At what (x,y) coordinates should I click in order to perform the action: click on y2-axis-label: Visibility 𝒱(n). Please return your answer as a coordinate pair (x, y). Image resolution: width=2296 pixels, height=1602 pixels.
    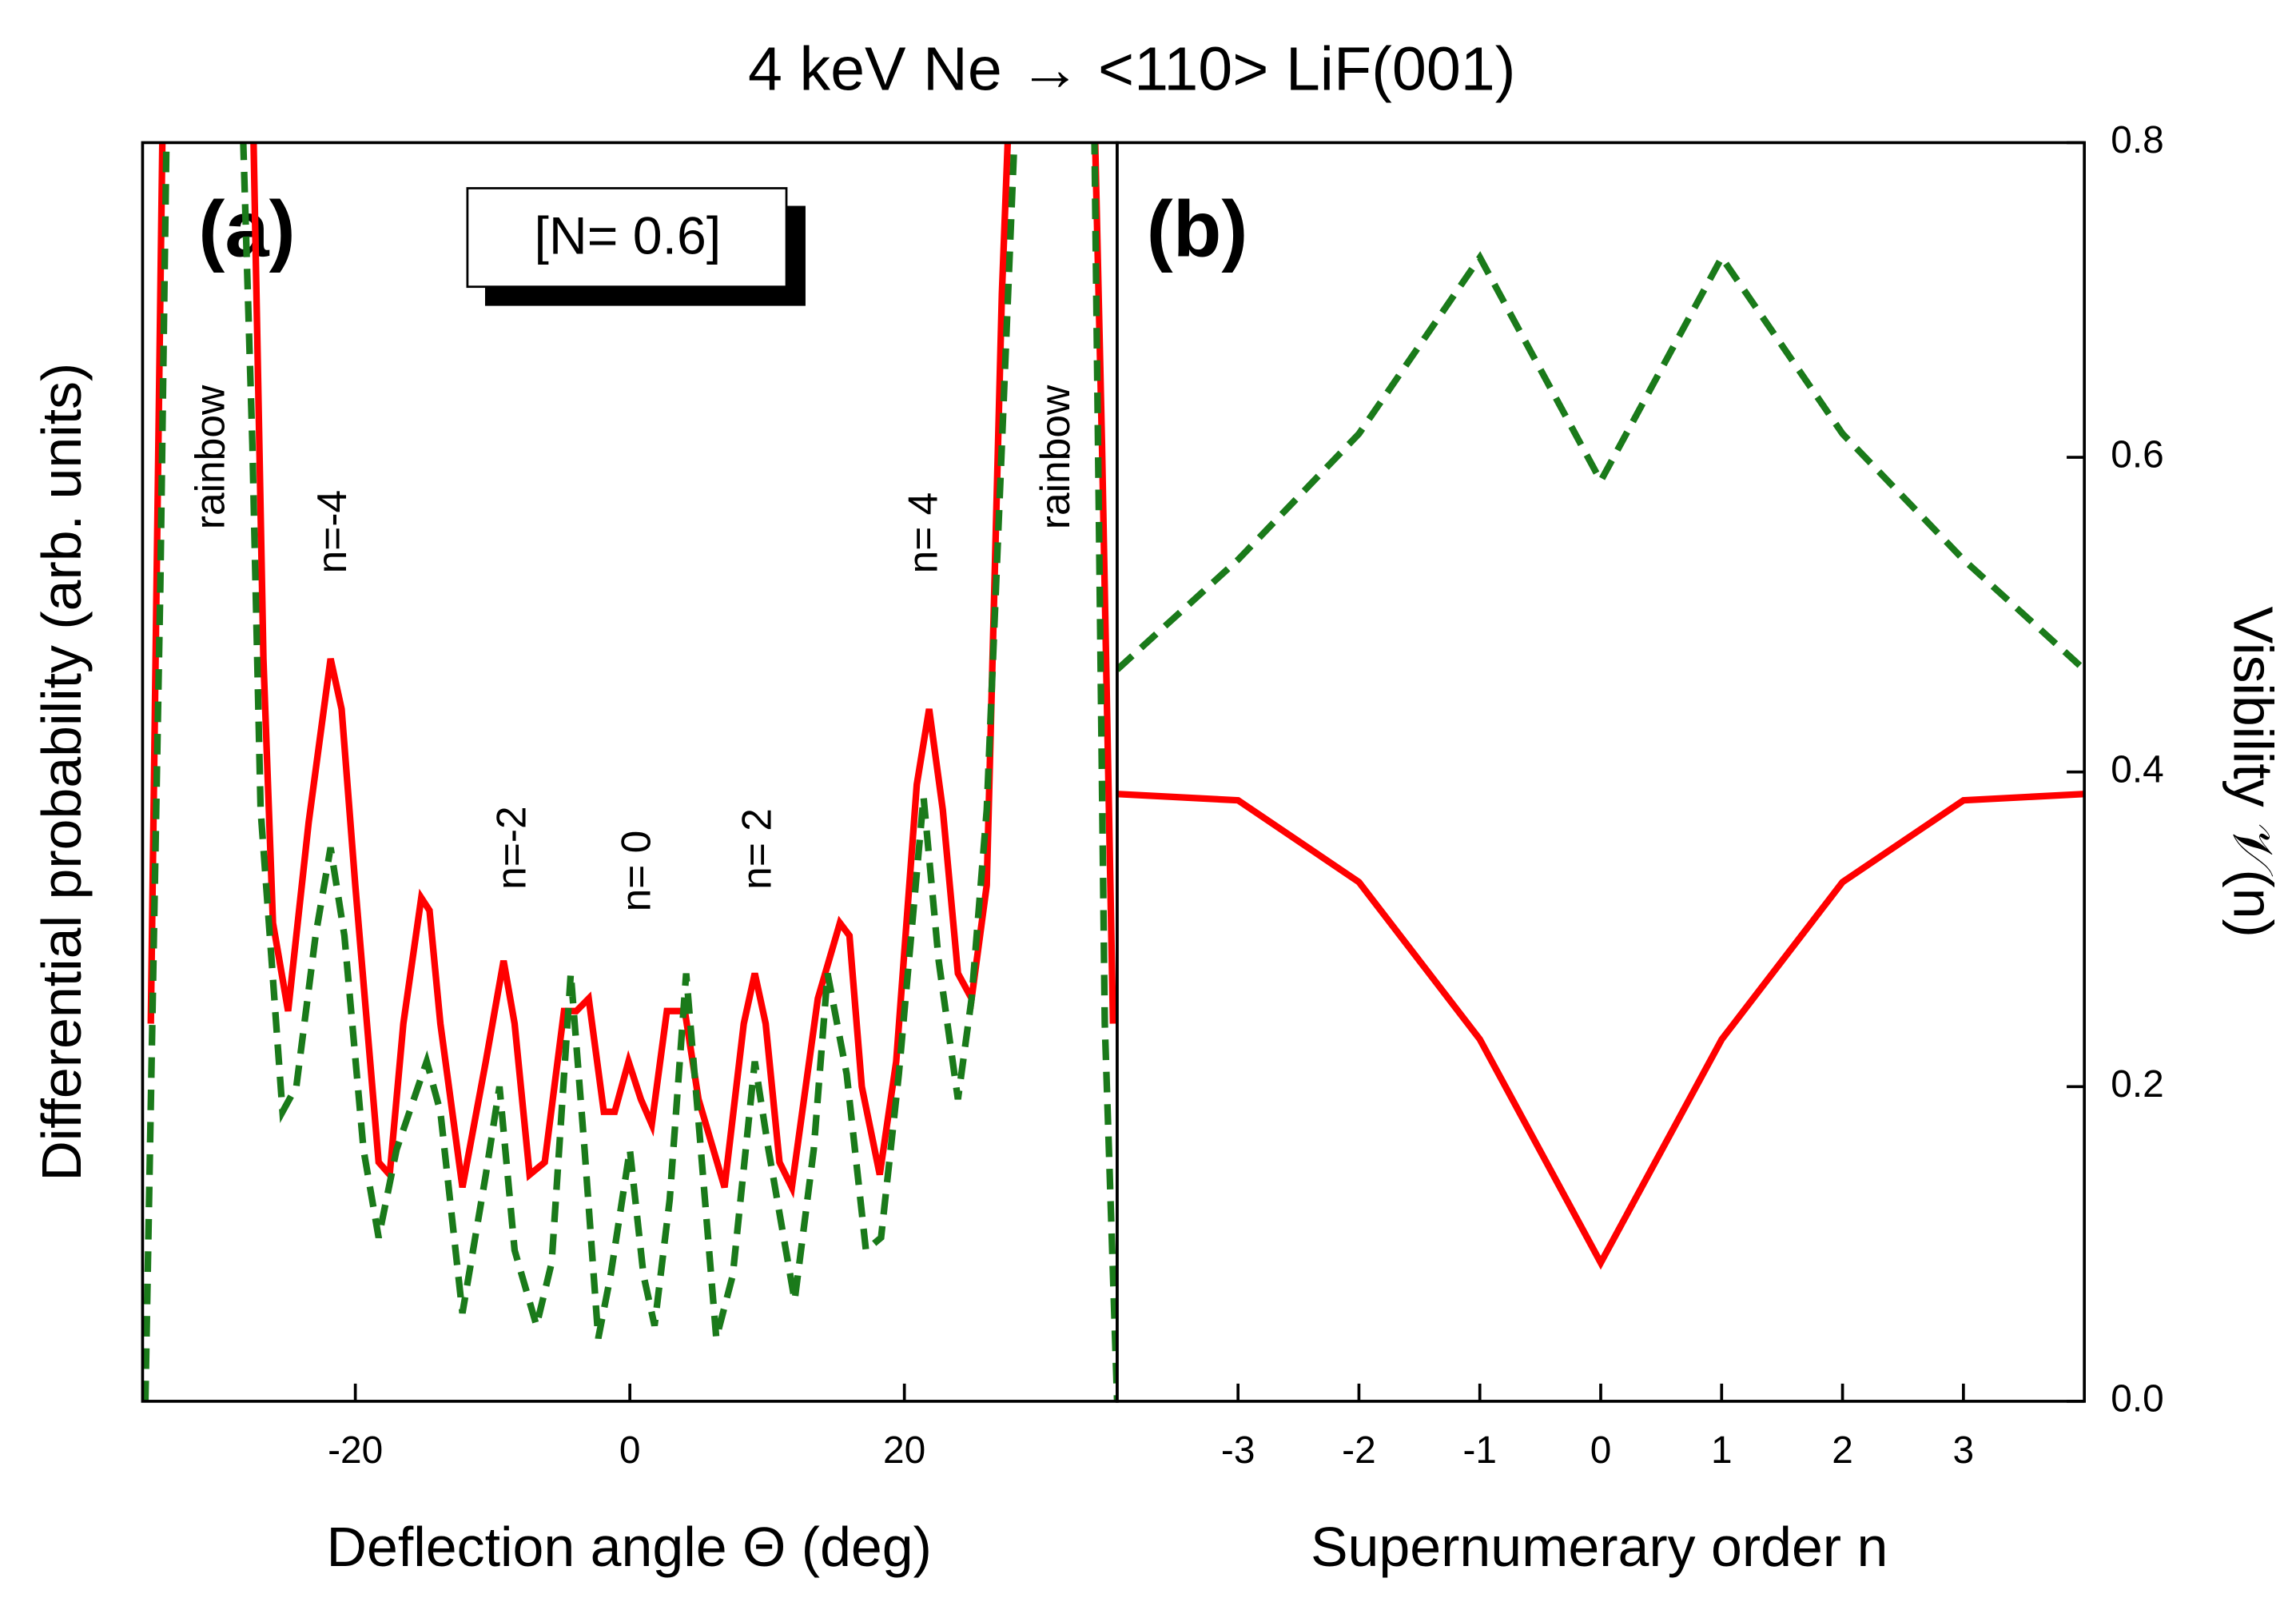
    Looking at the image, I should click on (2254, 772).